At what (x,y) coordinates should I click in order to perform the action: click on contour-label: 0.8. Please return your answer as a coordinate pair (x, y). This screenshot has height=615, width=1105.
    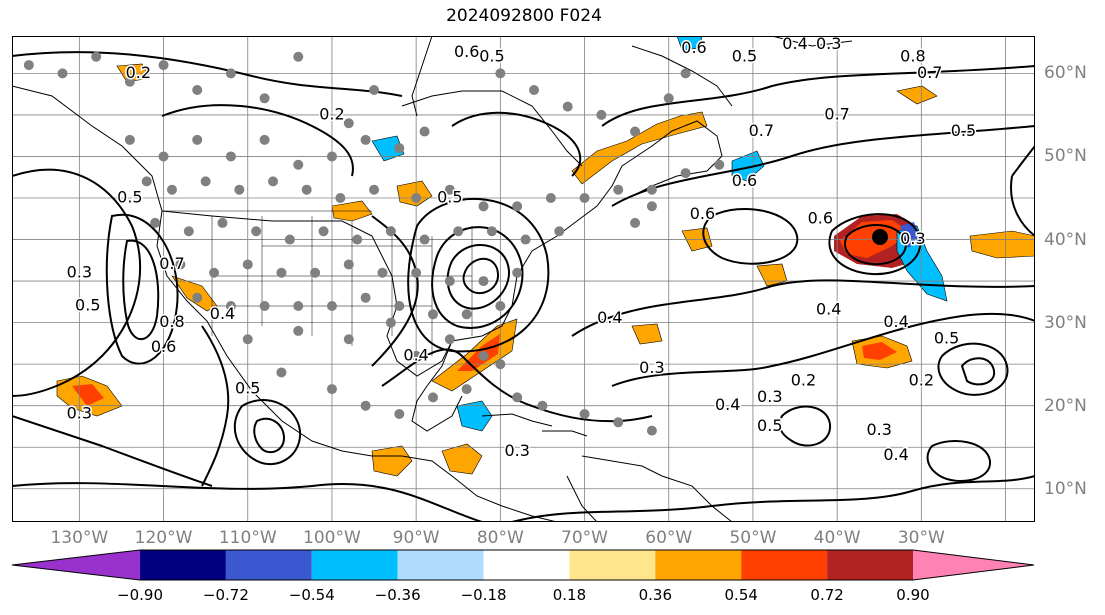
    Looking at the image, I should click on (912, 55).